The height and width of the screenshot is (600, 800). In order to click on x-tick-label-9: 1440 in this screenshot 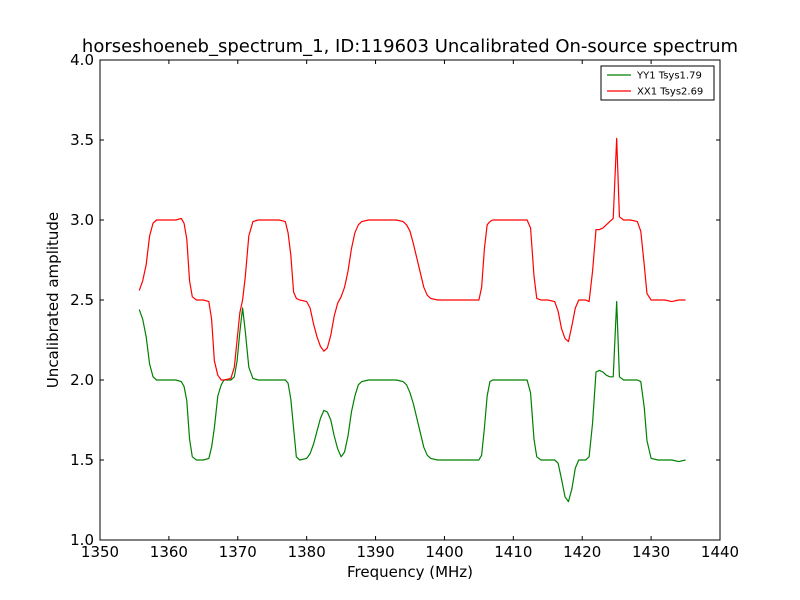, I will do `click(720, 552)`.